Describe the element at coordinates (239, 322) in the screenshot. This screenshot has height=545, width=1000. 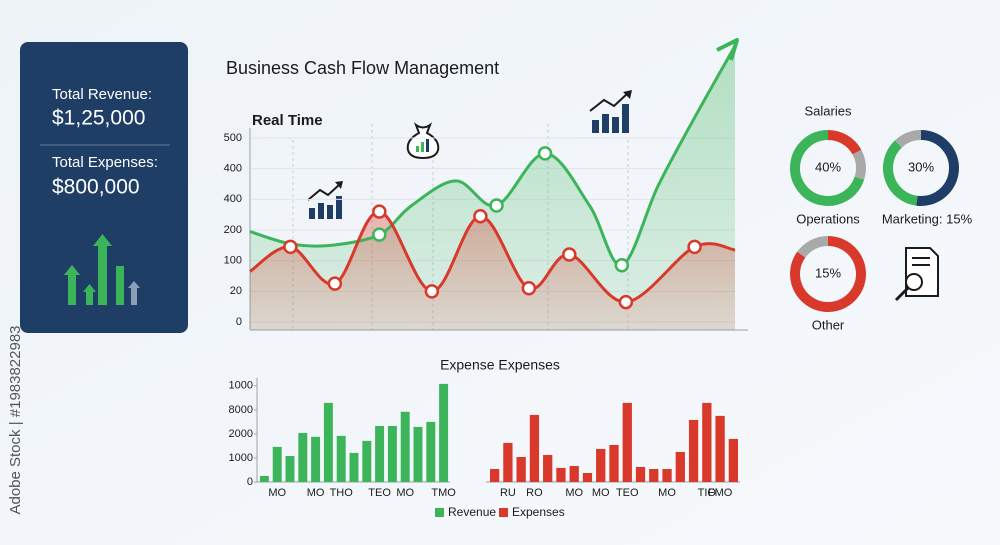
I see `y-tick-label: 0` at that location.